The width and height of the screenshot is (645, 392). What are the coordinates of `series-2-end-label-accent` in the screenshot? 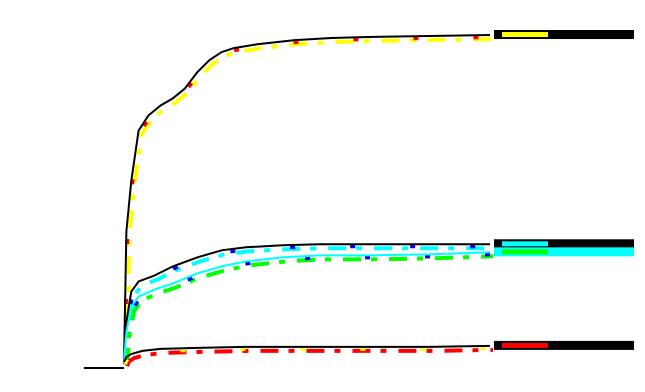 It's located at (525, 252).